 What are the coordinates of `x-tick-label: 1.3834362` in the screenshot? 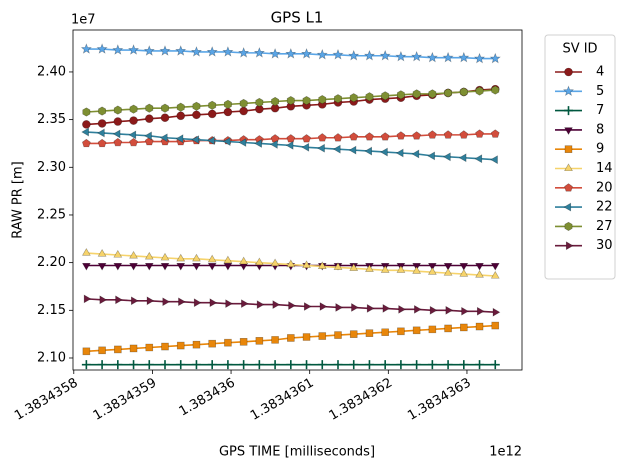 It's located at (361, 400).